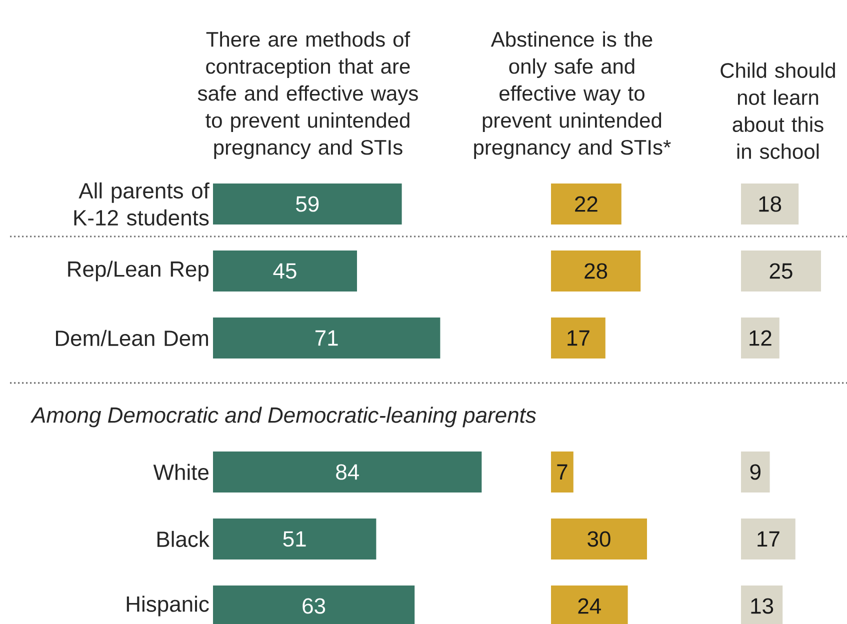 The height and width of the screenshot is (624, 847). I want to click on y-tick-label: Black, so click(183, 539).